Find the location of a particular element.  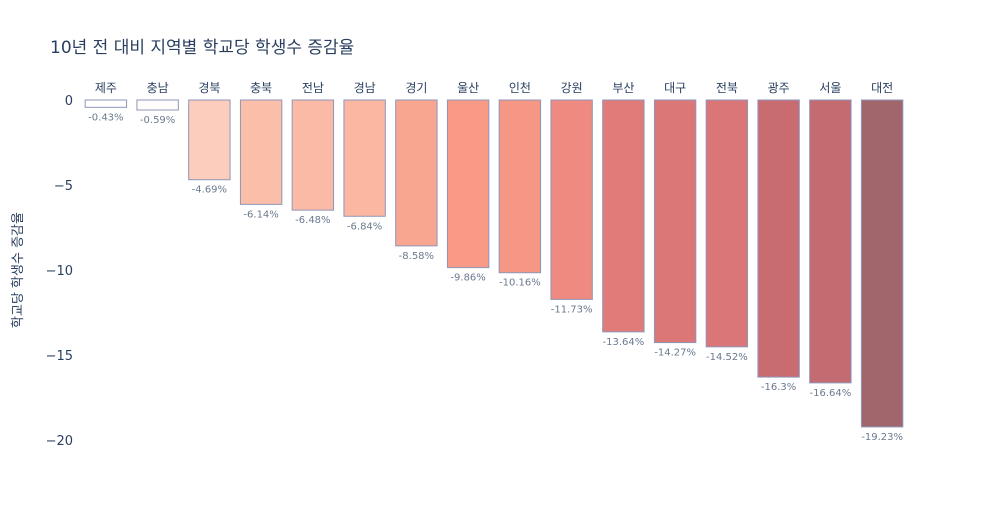

category-label: 경남 is located at coordinates (365, 88).